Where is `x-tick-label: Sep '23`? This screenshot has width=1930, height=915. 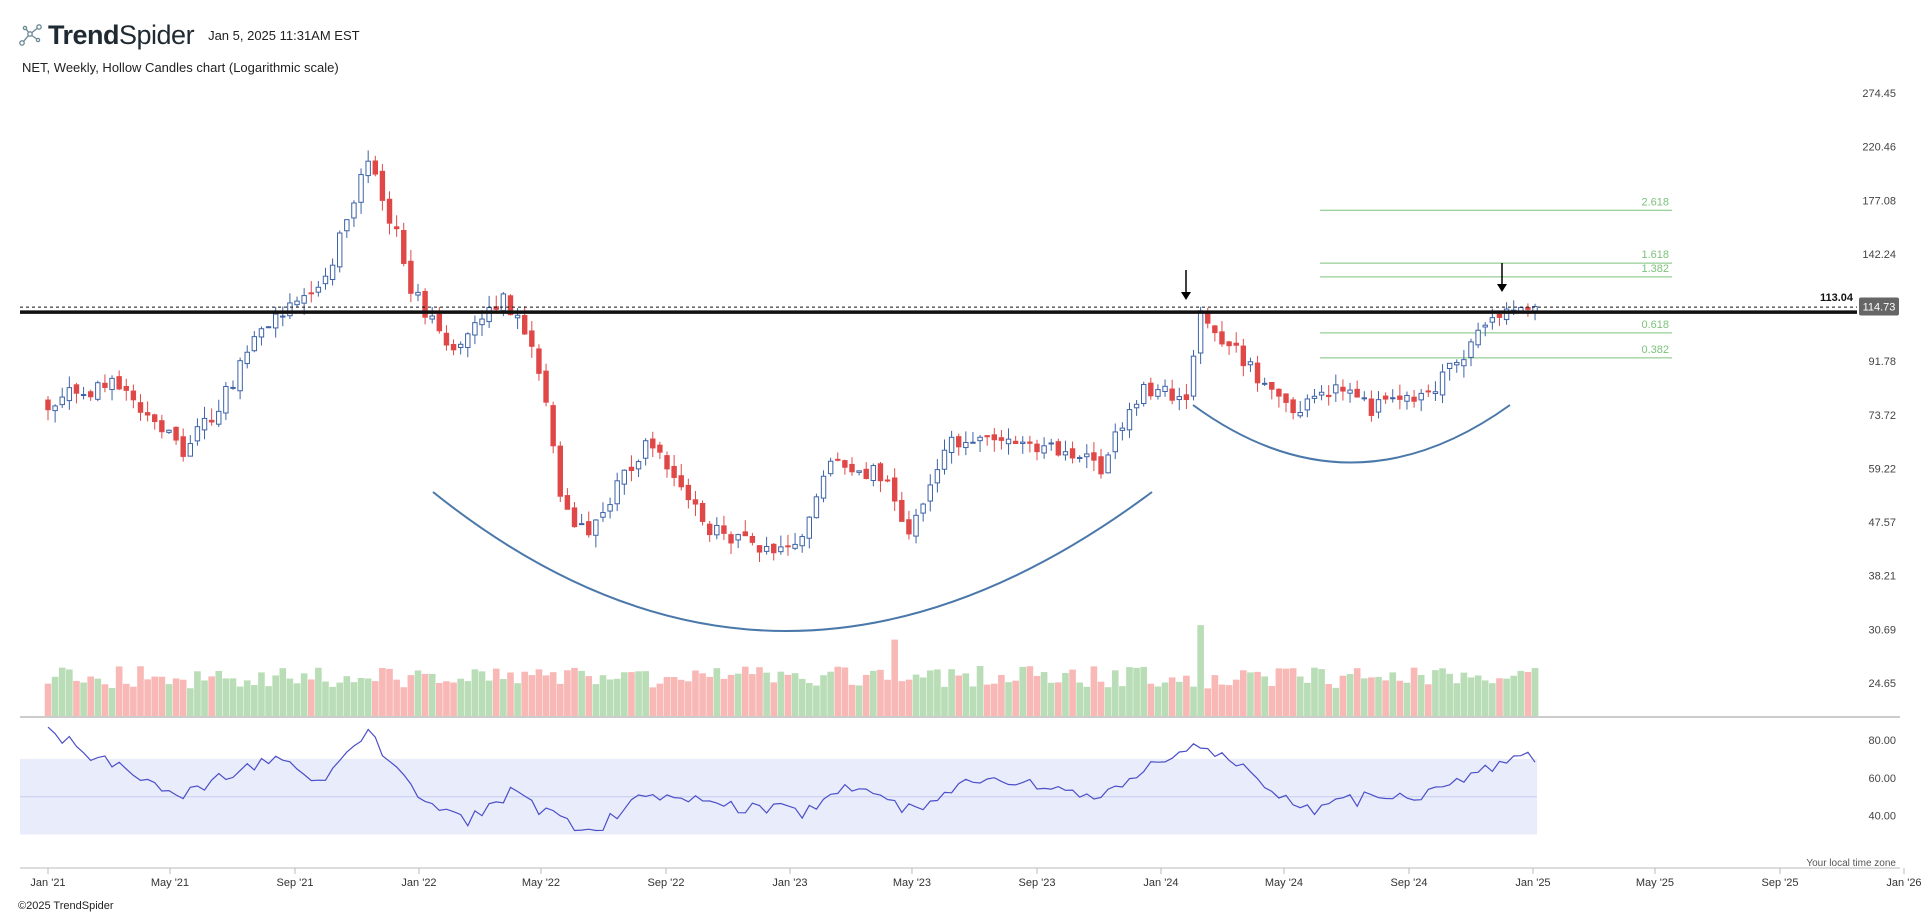
x-tick-label: Sep '23 is located at coordinates (1037, 883).